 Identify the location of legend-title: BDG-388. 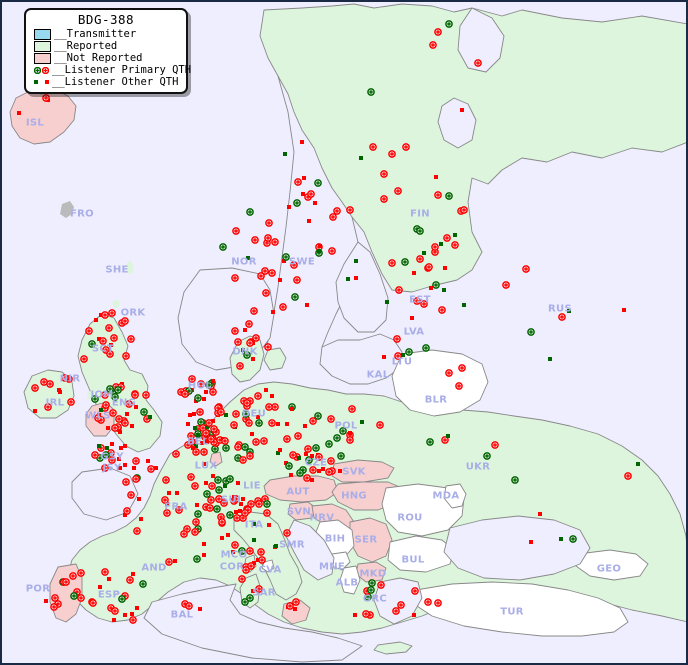
(106, 19).